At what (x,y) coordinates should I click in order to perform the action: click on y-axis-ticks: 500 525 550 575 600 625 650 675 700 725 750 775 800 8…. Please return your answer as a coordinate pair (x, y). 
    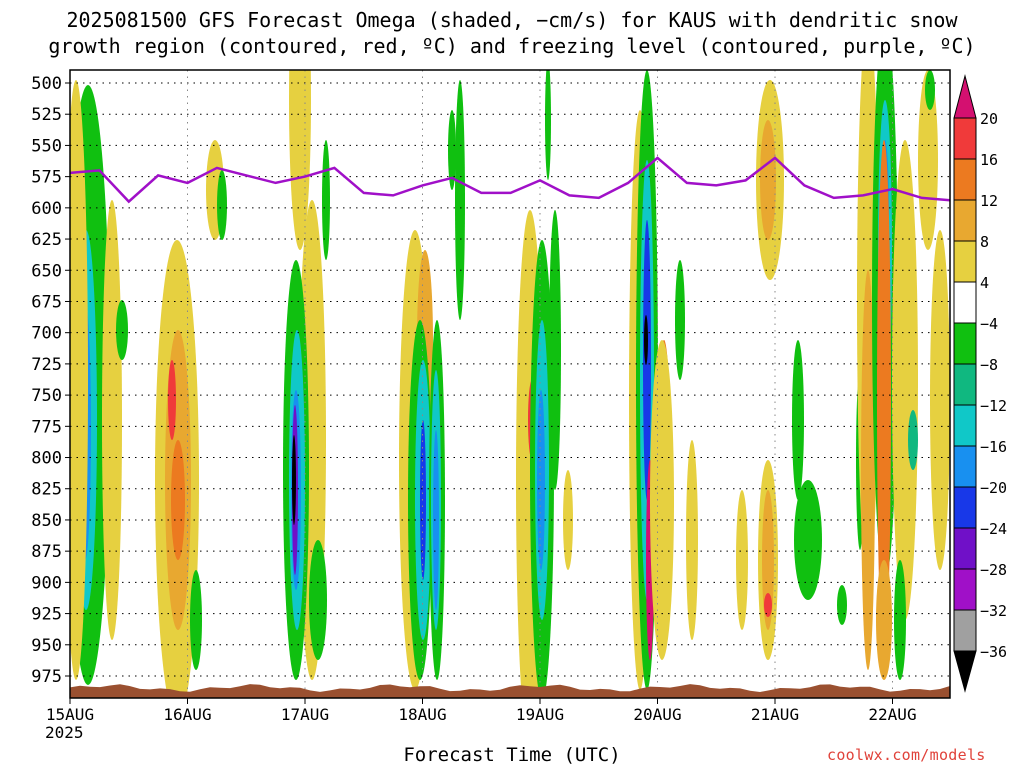
    Looking at the image, I should click on (50, 380).